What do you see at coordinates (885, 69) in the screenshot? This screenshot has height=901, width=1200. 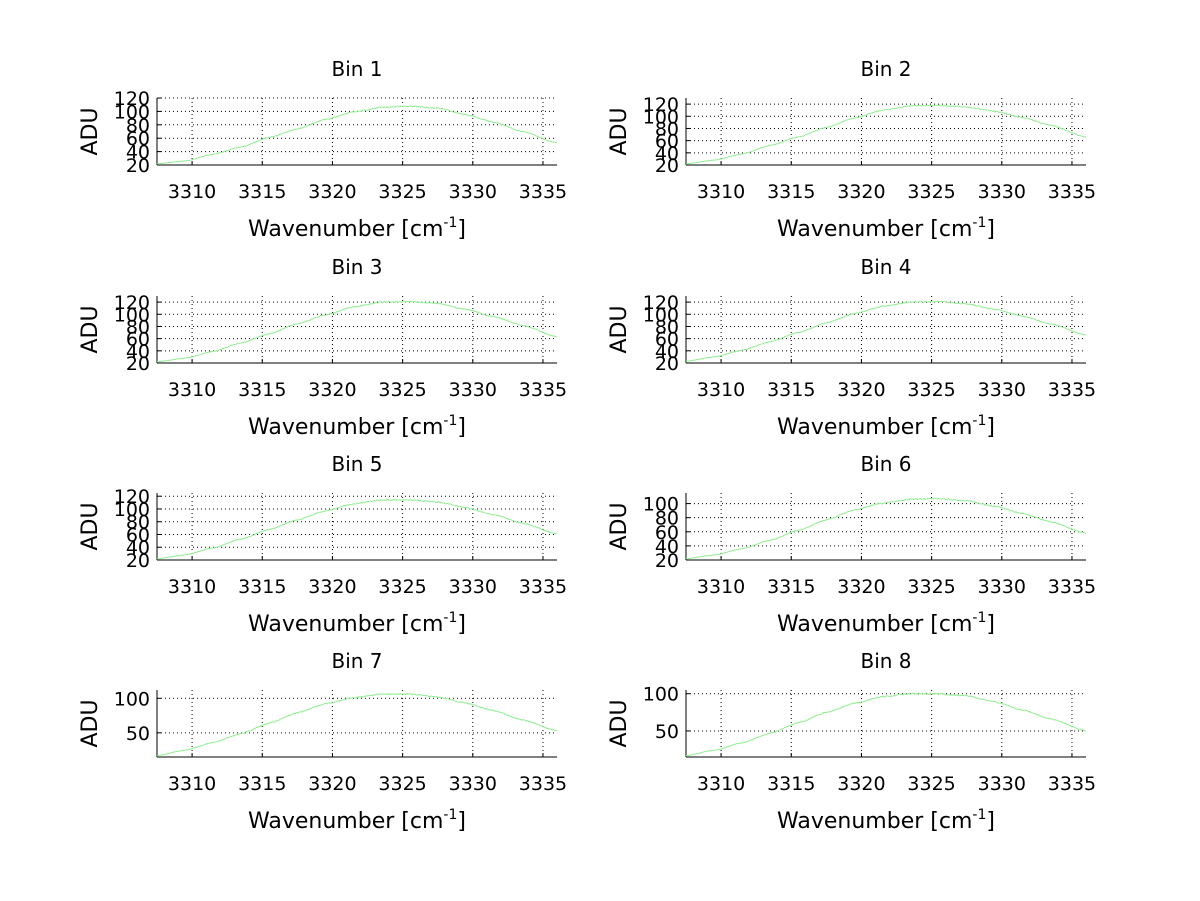 I see `subplot-title: Bin 2` at bounding box center [885, 69].